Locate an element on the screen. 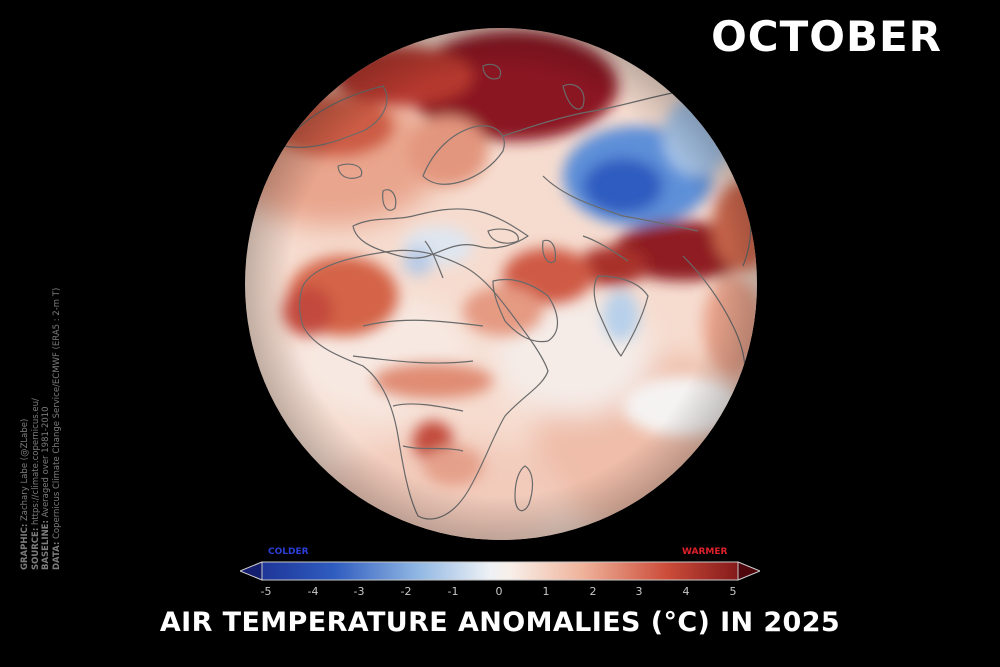  tick-label: 4 is located at coordinates (686, 591).